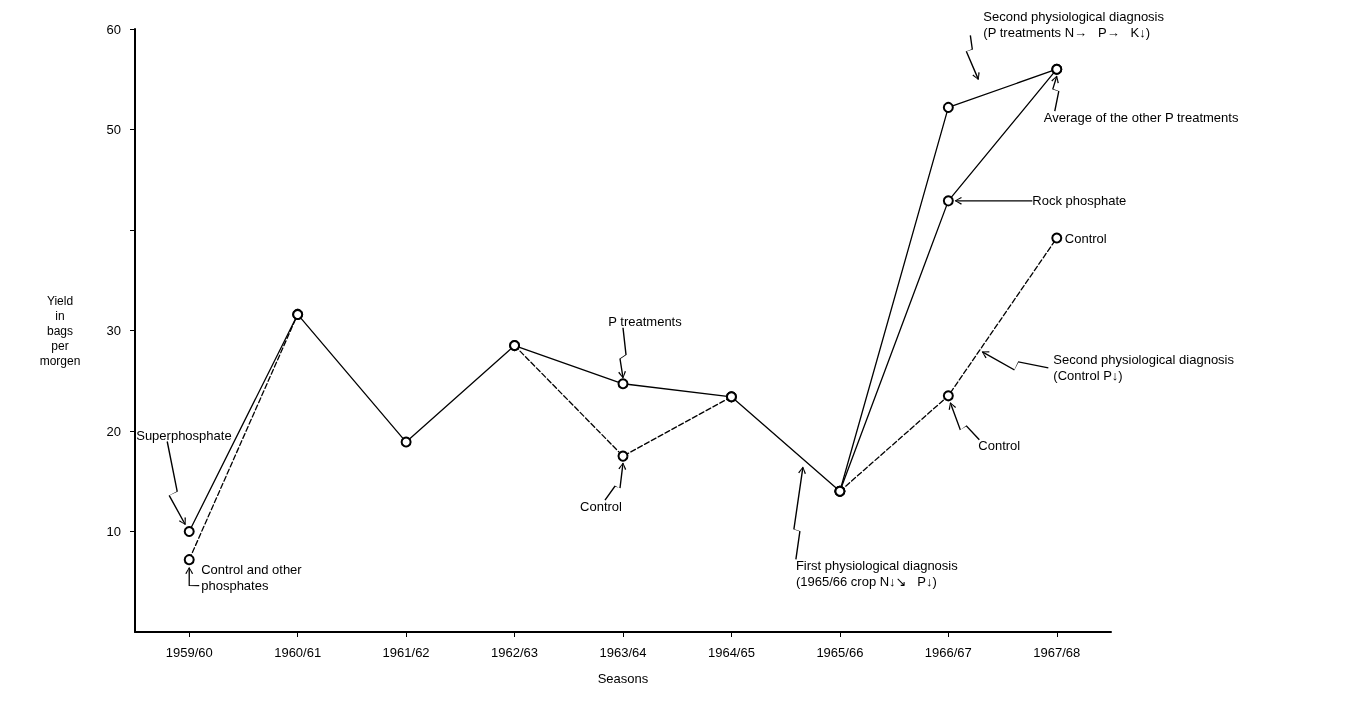 This screenshot has height=713, width=1361. Describe the element at coordinates (60, 330) in the screenshot. I see `y-axis-title: Yield in bags per morgen` at that location.